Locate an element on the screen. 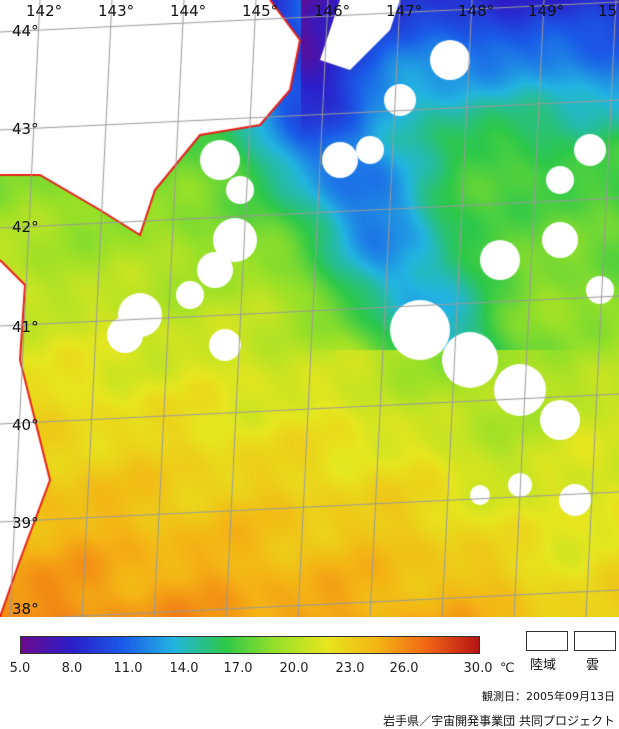 This screenshot has width=619, height=729. lon-label-147: 147° is located at coordinates (404, 11).